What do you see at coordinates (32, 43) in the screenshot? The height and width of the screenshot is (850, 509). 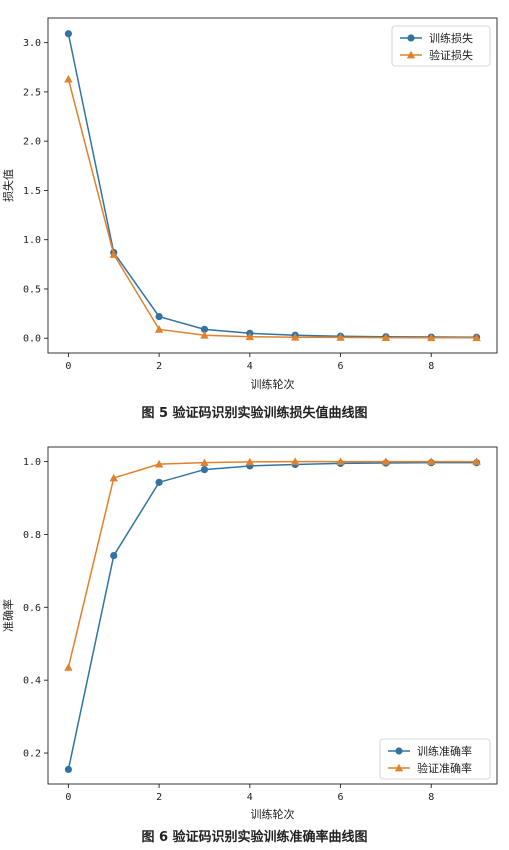 I see `y-tick-label: 3.0` at bounding box center [32, 43].